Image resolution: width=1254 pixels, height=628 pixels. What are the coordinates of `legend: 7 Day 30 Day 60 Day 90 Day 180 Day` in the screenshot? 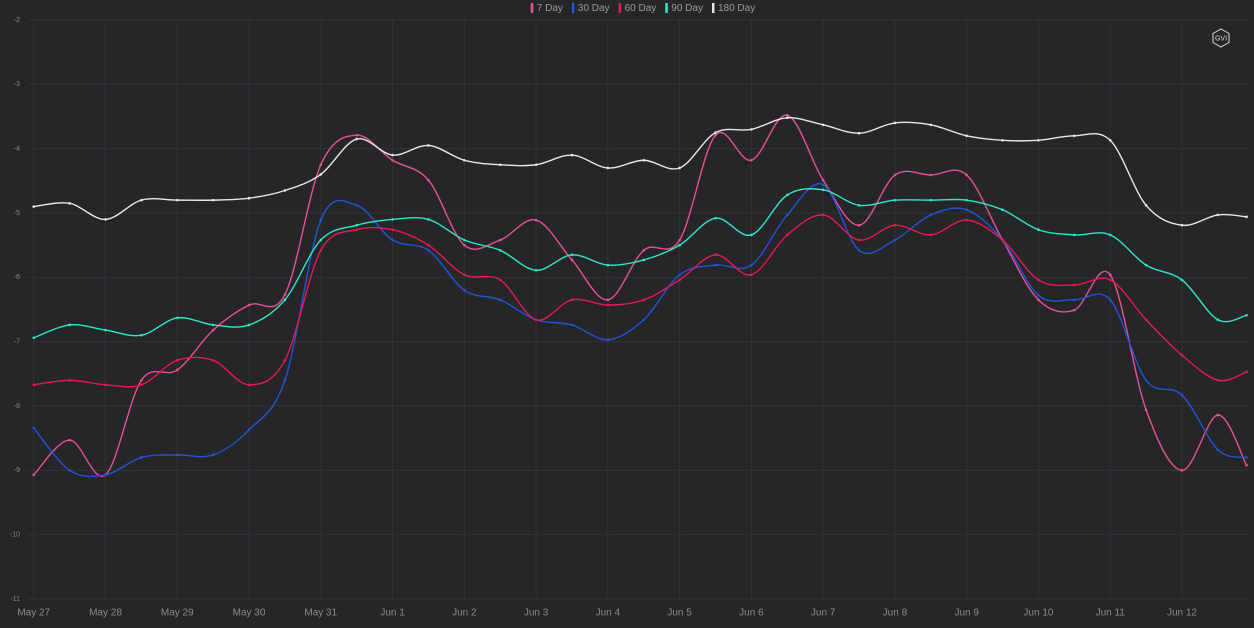 It's located at (642, 8).